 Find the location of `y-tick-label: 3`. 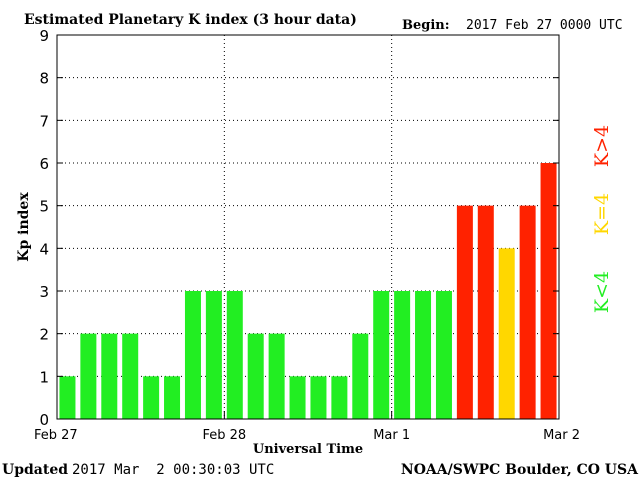

y-tick-label: 3 is located at coordinates (44, 292).